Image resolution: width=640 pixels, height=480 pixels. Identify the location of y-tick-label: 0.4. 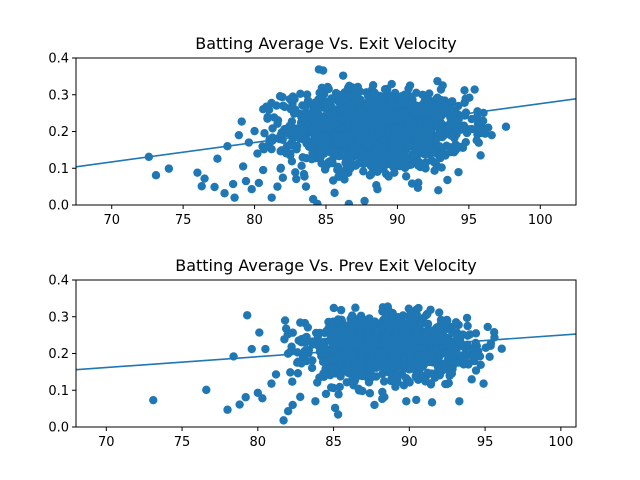
(58, 59).